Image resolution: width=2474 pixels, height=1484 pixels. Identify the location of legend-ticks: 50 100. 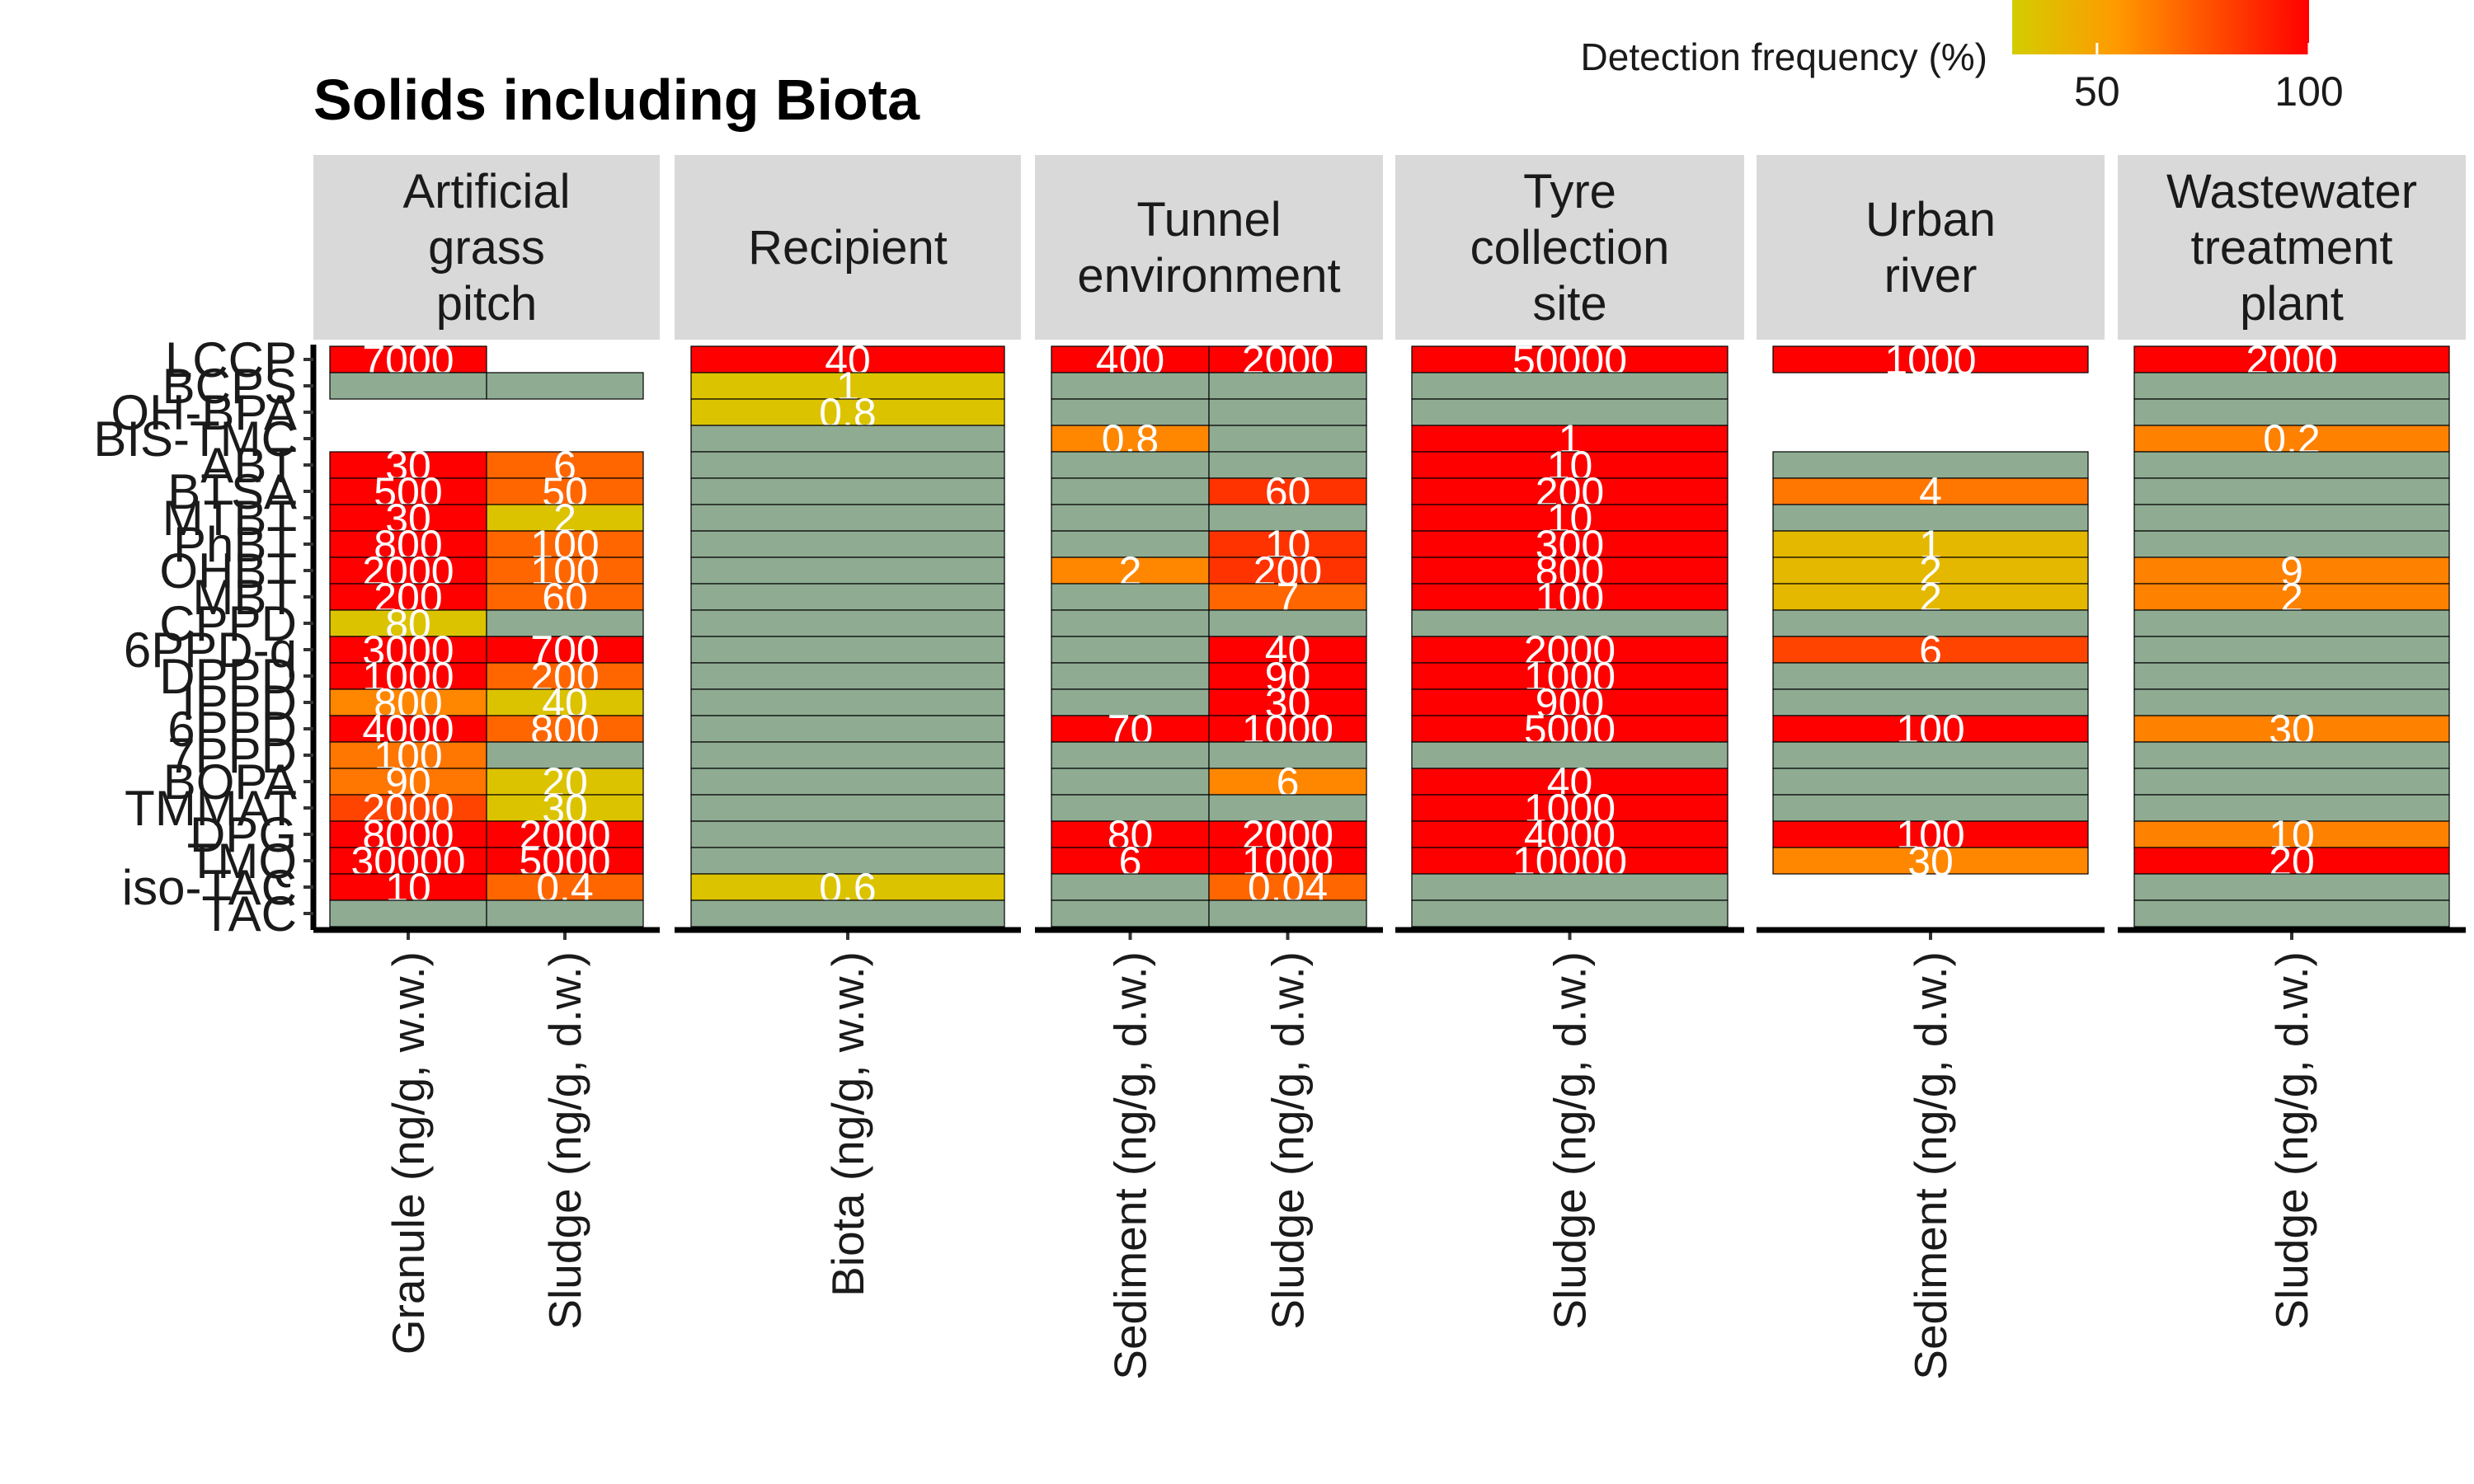
(2209, 79).